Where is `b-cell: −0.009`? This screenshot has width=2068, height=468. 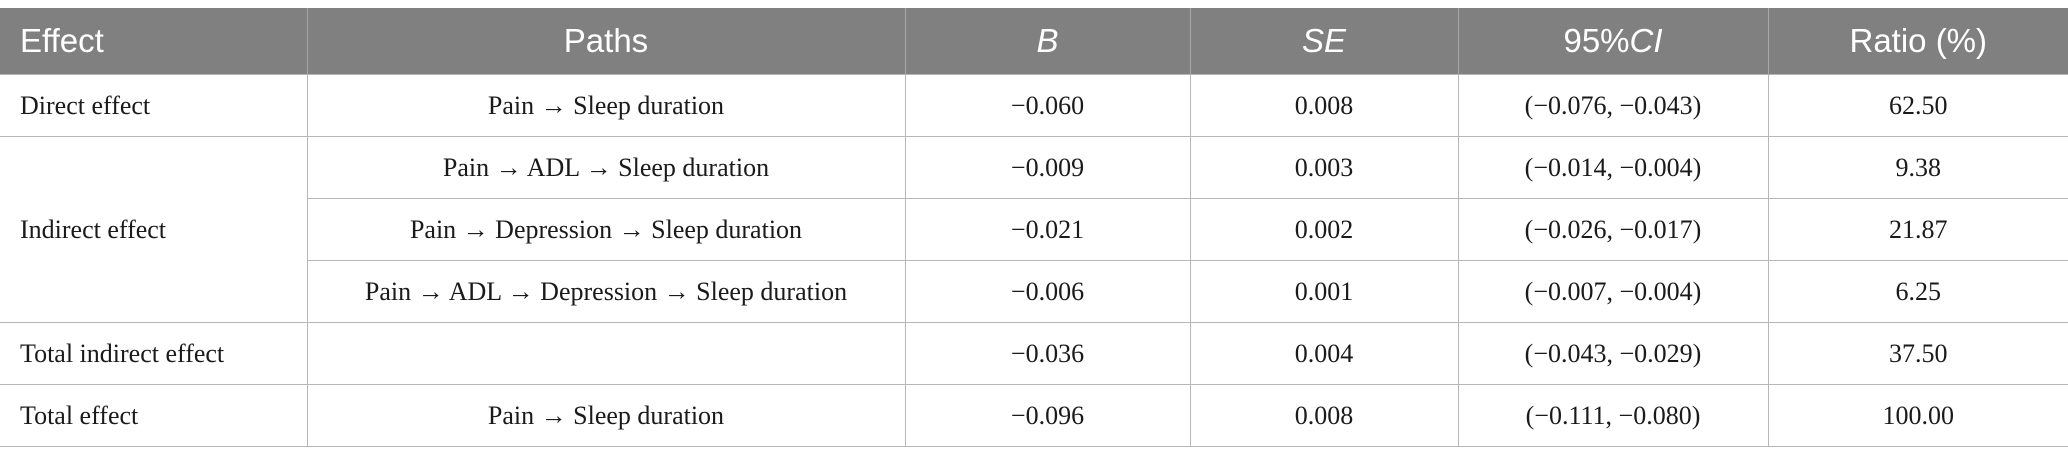 b-cell: −0.009 is located at coordinates (1047, 167).